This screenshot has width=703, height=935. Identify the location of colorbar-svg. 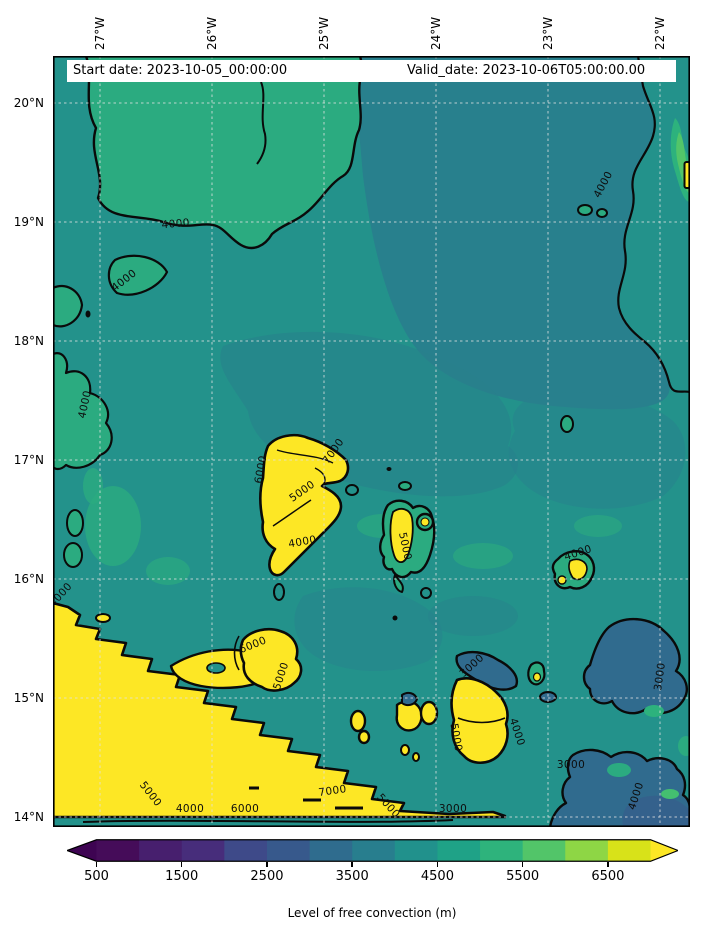
(372, 850).